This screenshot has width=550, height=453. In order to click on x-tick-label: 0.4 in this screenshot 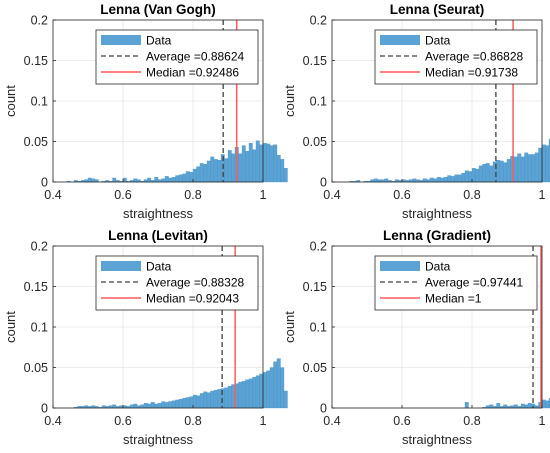, I will do `click(331, 195)`.